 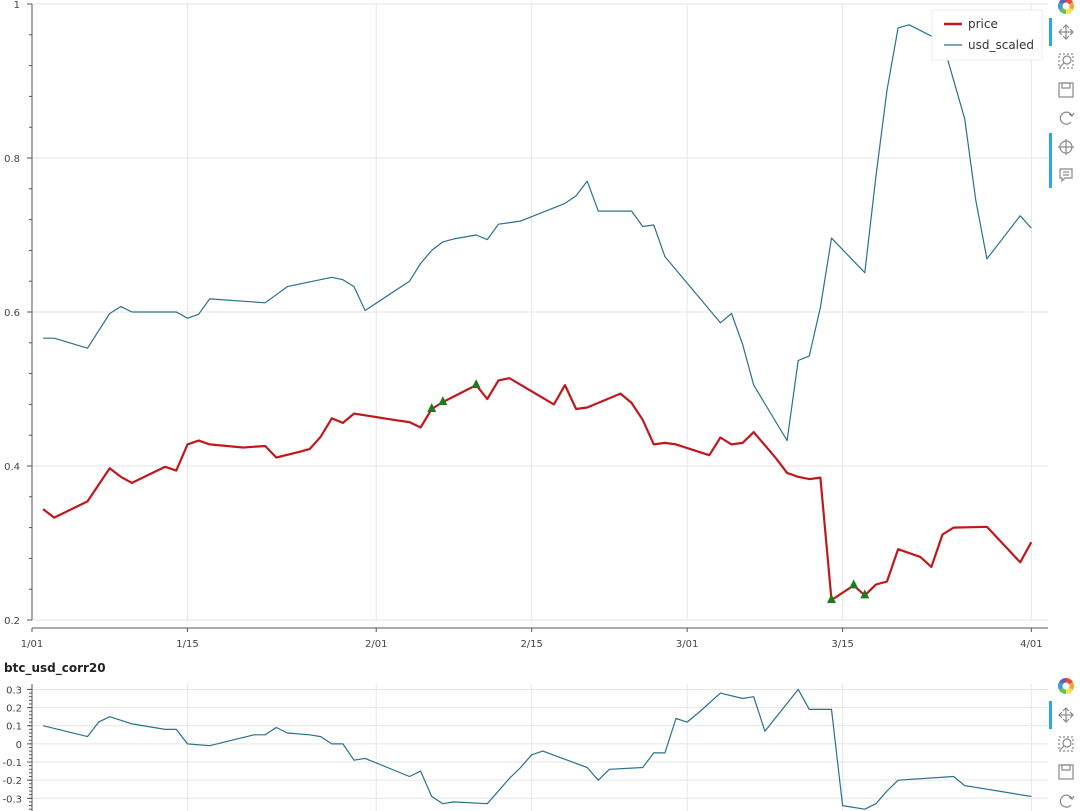 I want to click on main-x-tick-label: 1/15, so click(x=187, y=644).